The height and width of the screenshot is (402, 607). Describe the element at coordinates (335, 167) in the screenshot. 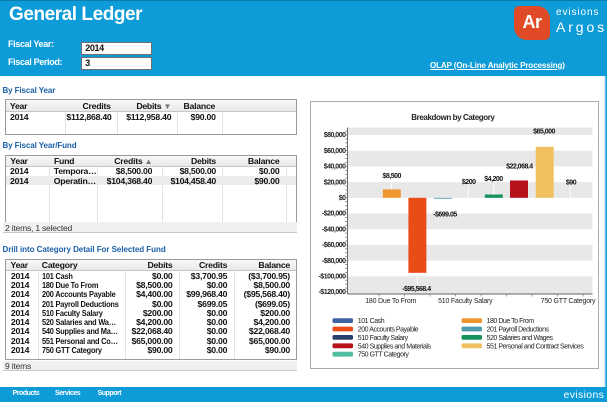

I see `svg-text: $40,000` at that location.